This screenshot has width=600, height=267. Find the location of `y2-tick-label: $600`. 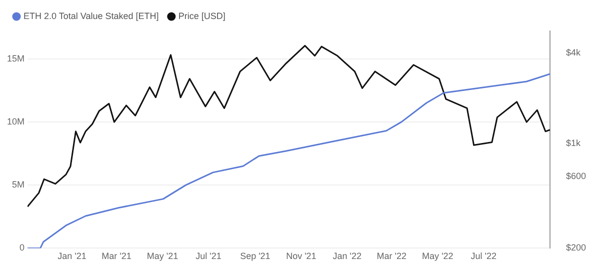

y2-tick-label: $600 is located at coordinates (576, 176).